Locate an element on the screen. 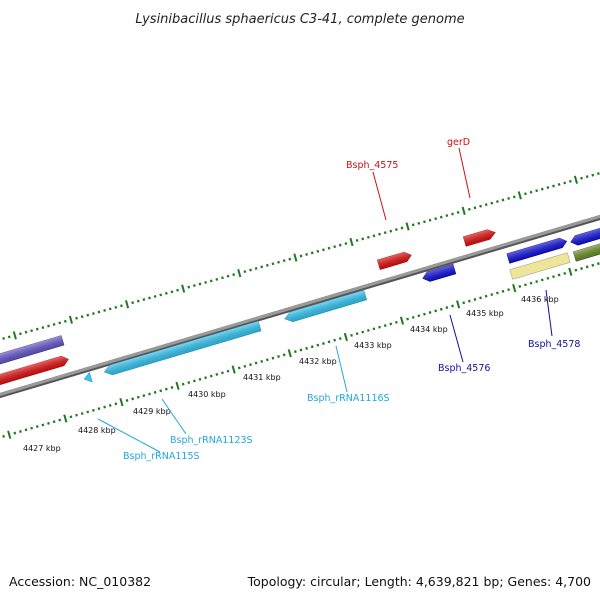 The height and width of the screenshot is (600, 600). gene-label-rrna1123s: Bsph_rRNA1123S is located at coordinates (211, 440).